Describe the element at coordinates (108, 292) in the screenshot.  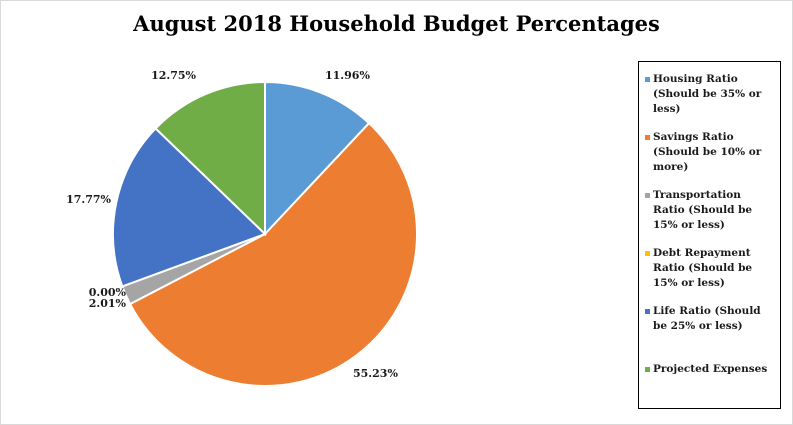
I see `data-label: 0.00%` at that location.